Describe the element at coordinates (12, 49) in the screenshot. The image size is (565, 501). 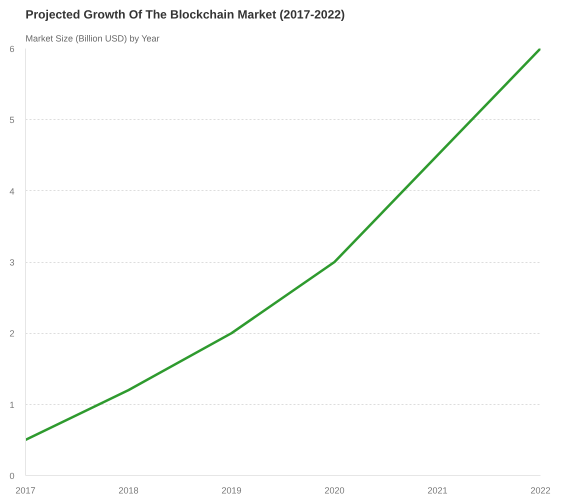
I see `y-tick-label: 6` at that location.